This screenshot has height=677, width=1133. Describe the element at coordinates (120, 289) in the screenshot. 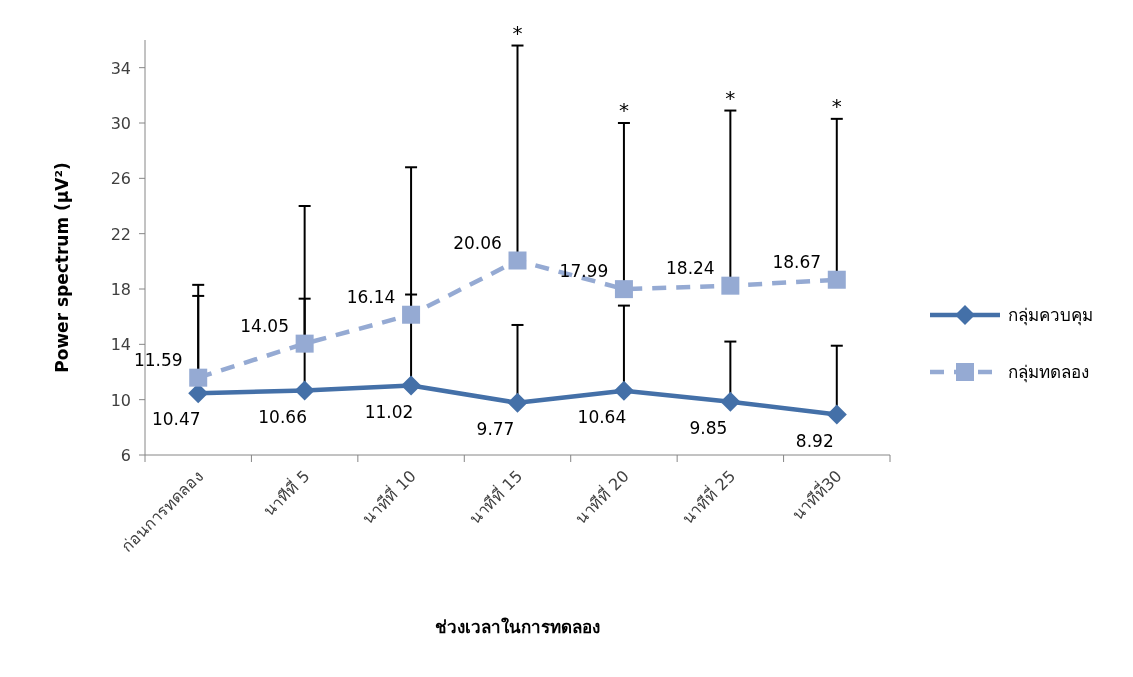

I see `y-tick-label: 18` at that location.